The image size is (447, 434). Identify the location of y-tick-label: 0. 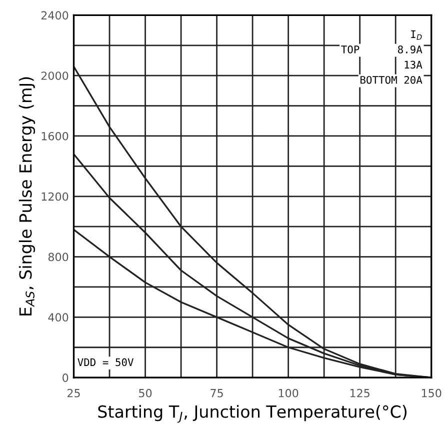
(65, 378).